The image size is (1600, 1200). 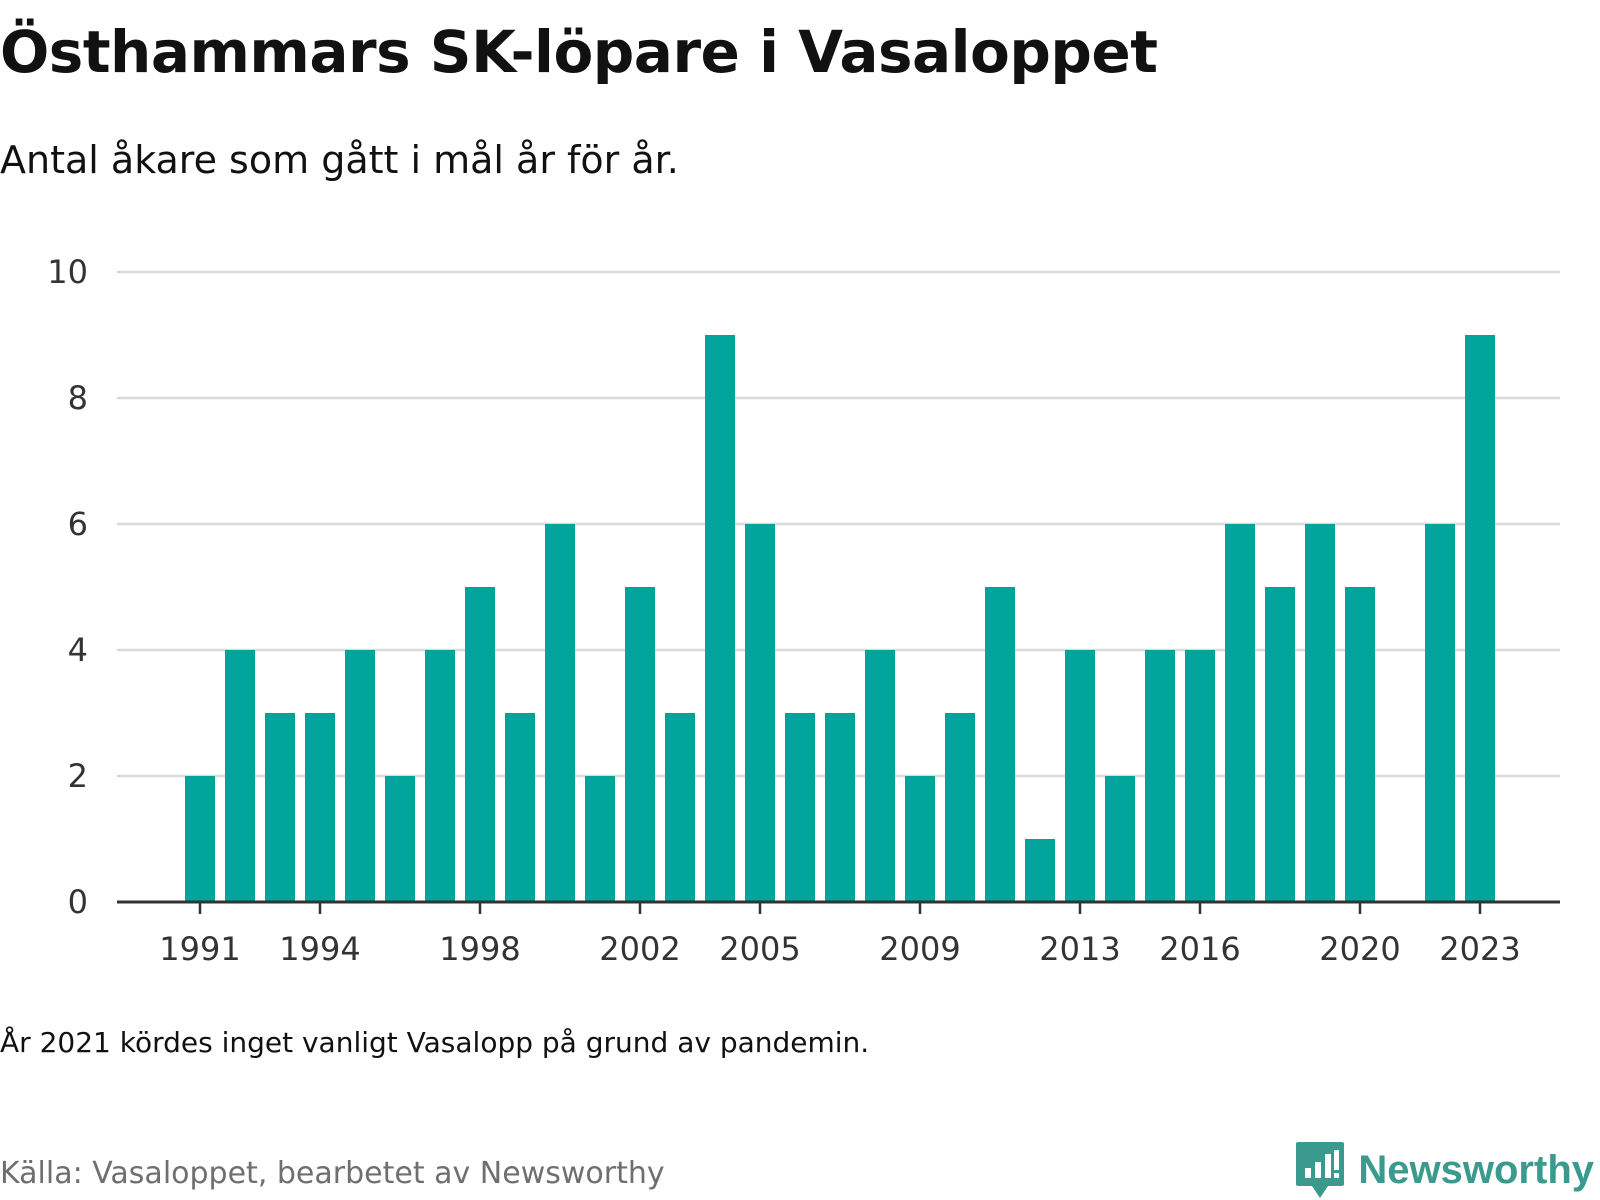 I want to click on y-tick-label: 2, so click(x=78, y=776).